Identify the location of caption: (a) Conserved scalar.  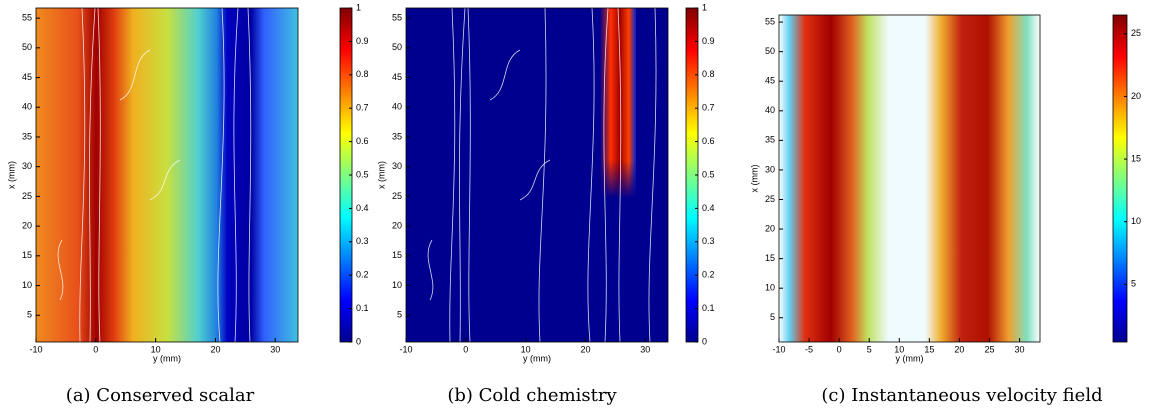
(160, 395).